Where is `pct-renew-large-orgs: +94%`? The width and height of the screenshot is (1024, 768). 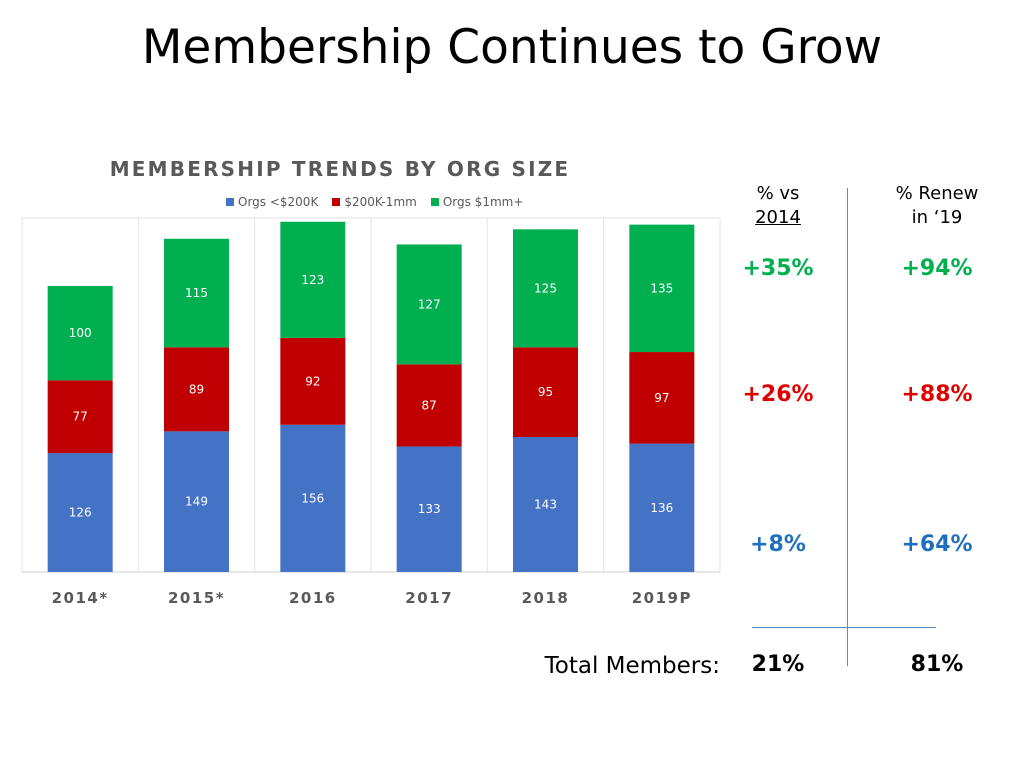
pct-renew-large-orgs: +94% is located at coordinates (937, 268).